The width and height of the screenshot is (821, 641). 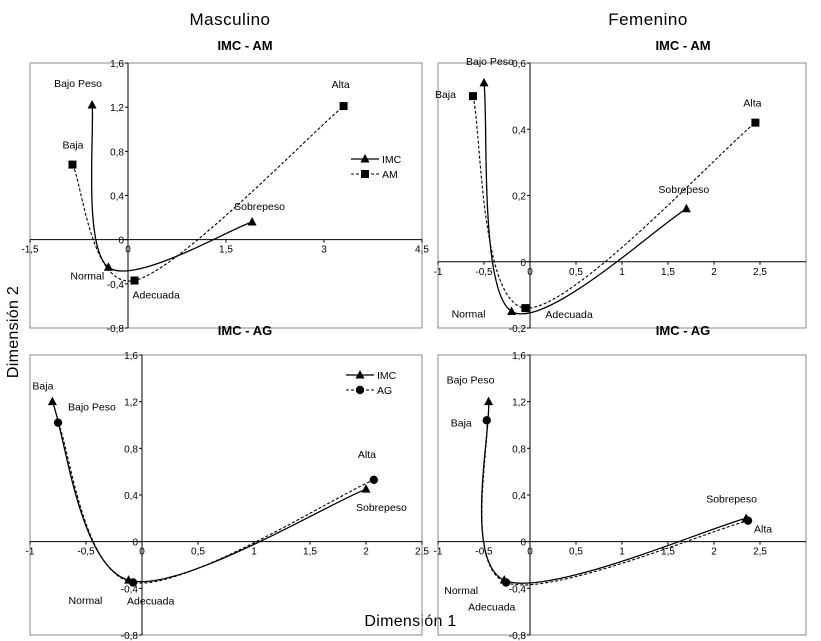 What do you see at coordinates (371, 383) in the screenshot?
I see `legend: IMC AG` at bounding box center [371, 383].